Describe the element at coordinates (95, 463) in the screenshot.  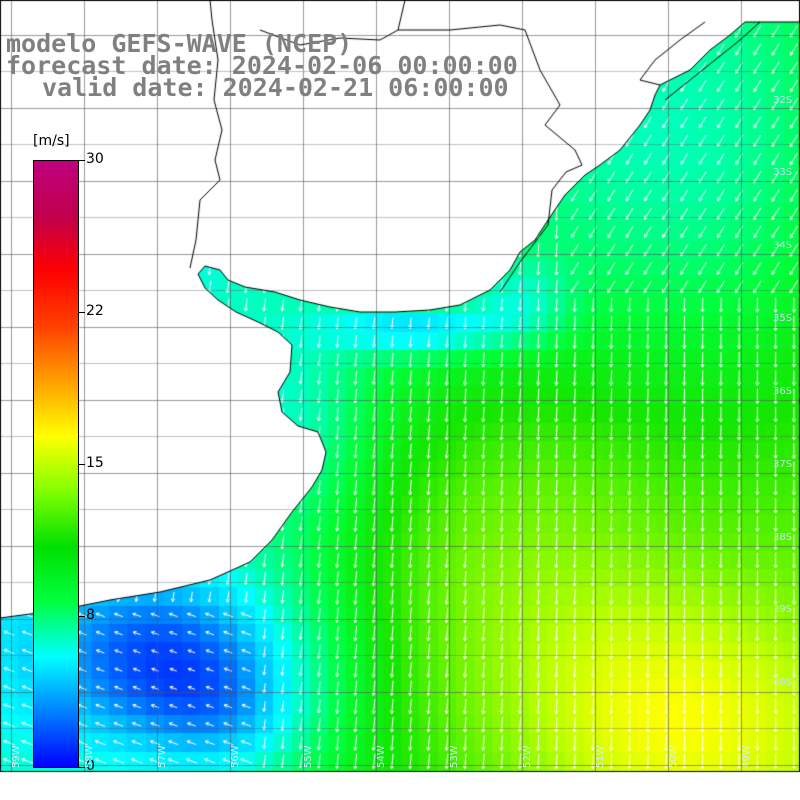
I see `colorbar-tick-15: 15` at that location.